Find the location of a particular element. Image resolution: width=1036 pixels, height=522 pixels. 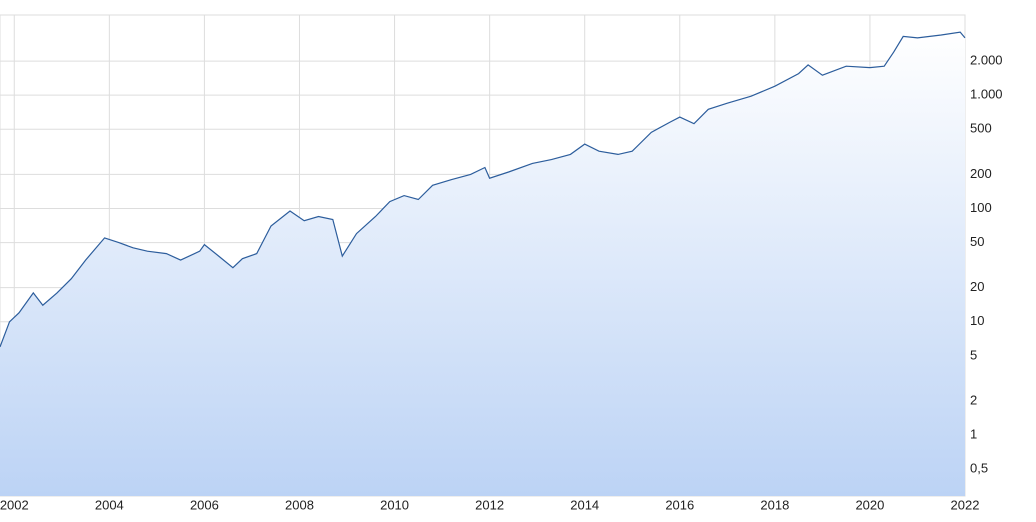

y-tick-label: 0,5 is located at coordinates (979, 468).